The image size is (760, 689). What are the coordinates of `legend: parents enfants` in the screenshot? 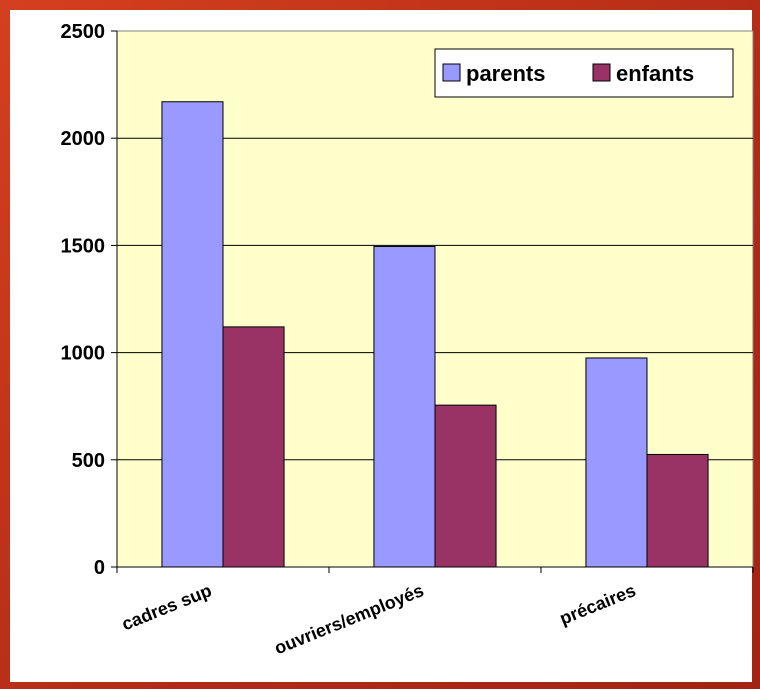 It's located at (584, 73).